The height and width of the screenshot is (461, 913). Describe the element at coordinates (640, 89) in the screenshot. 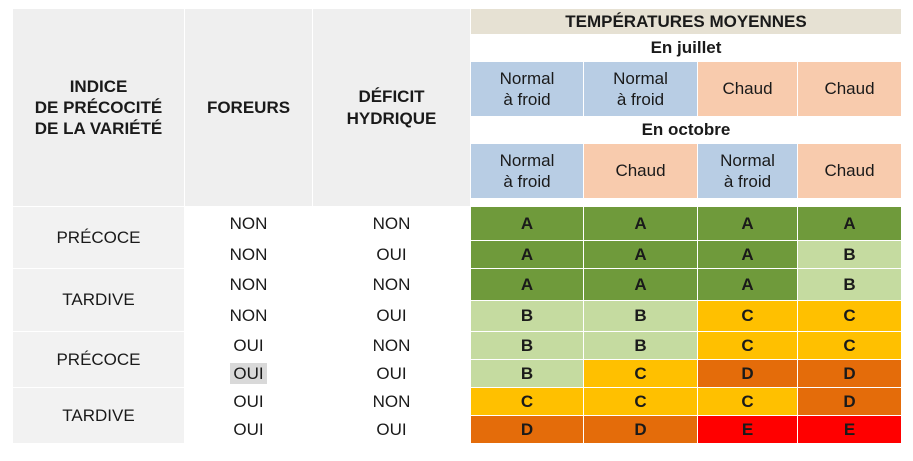

I see `july-col-2: Normal à froid` at that location.